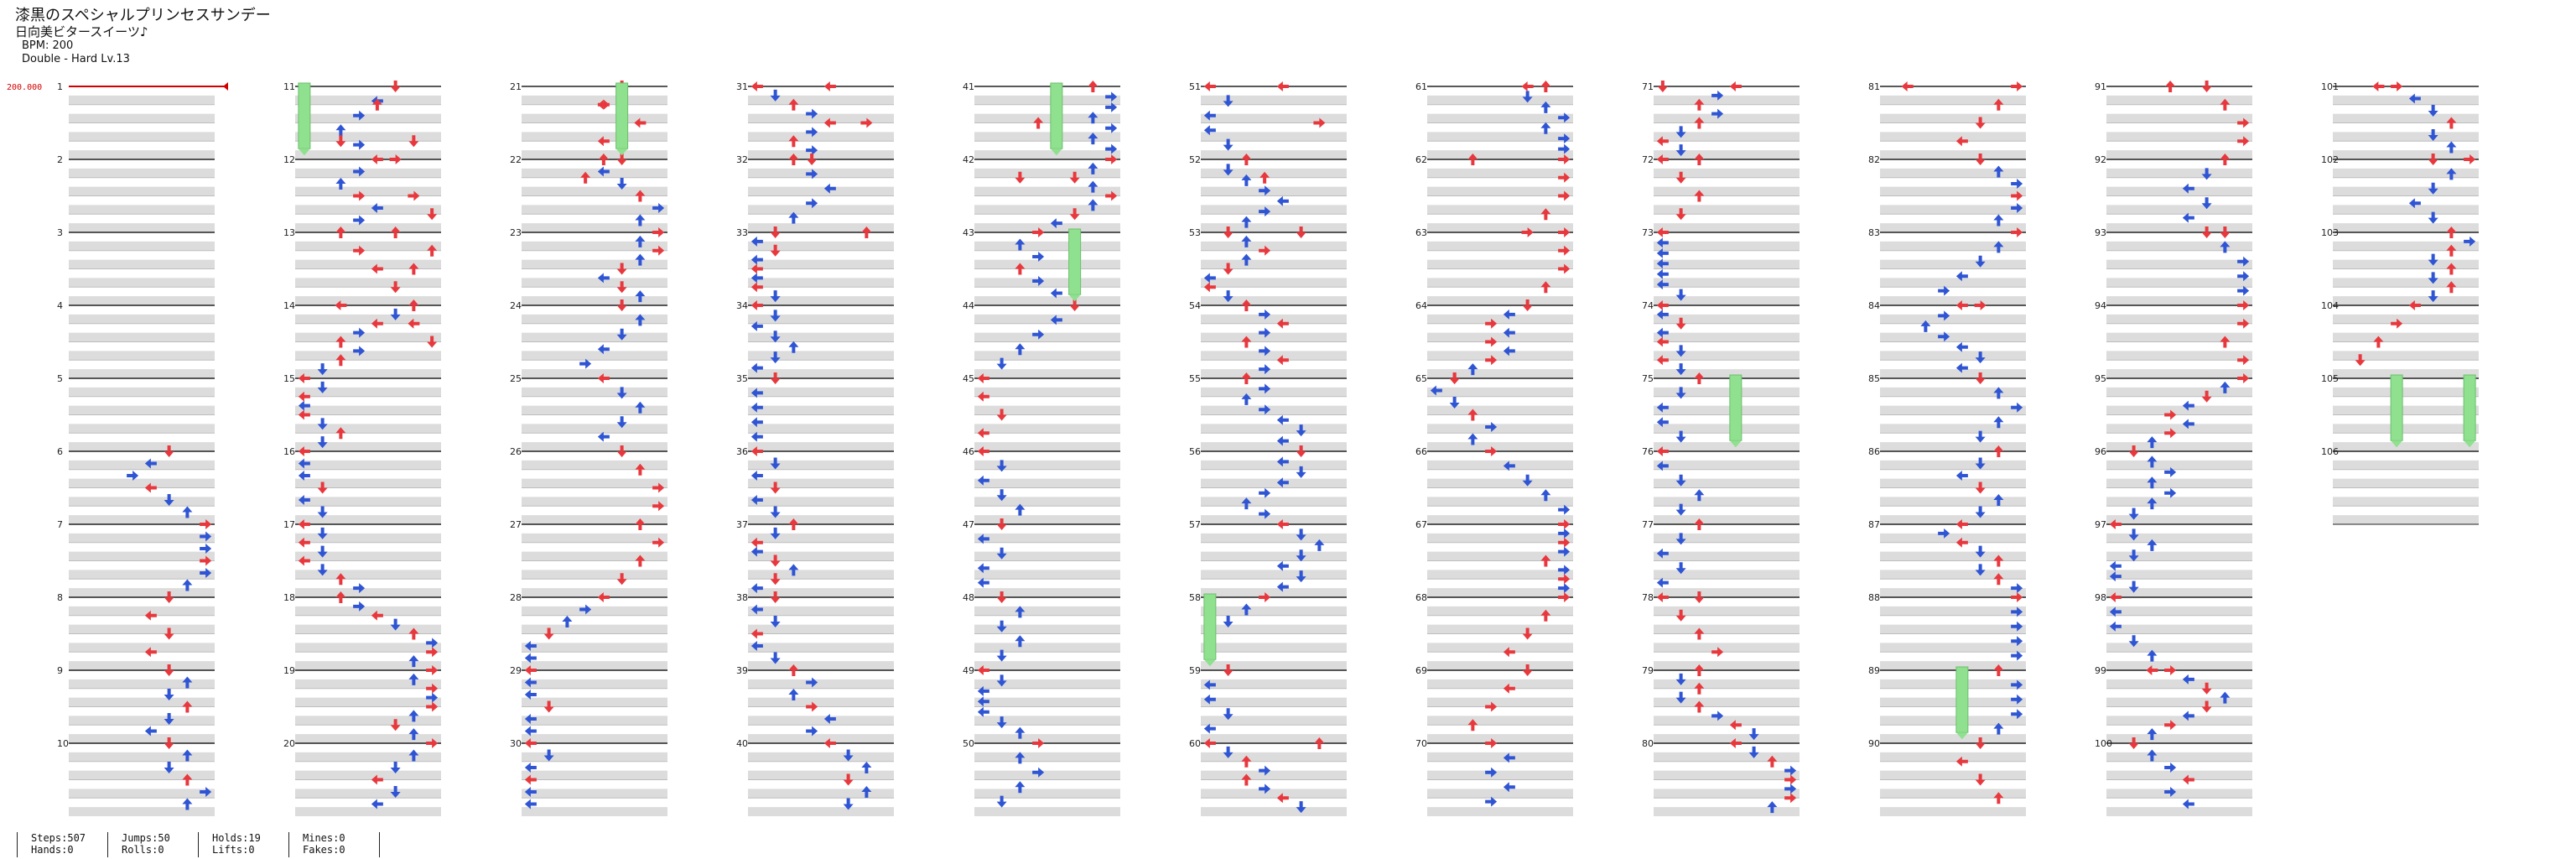  What do you see at coordinates (60, 86) in the screenshot?
I see `measure-number: 1` at bounding box center [60, 86].